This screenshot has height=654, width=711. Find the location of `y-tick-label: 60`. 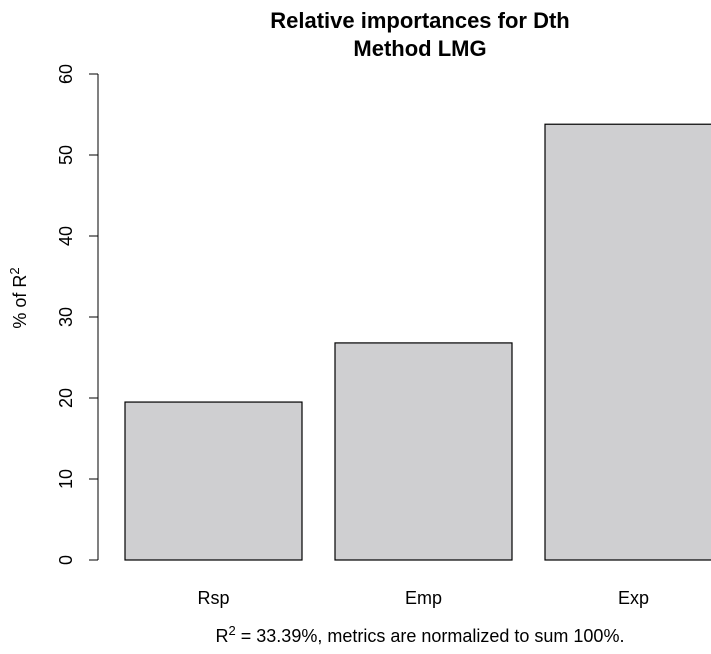

y-tick-label: 60 is located at coordinates (66, 74).